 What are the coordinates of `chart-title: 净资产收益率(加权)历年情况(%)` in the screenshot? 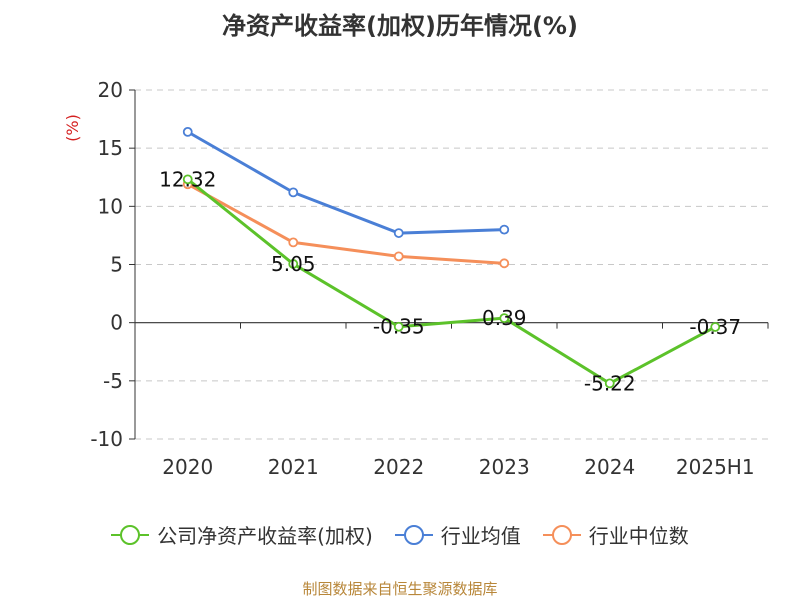 It's located at (400, 26).